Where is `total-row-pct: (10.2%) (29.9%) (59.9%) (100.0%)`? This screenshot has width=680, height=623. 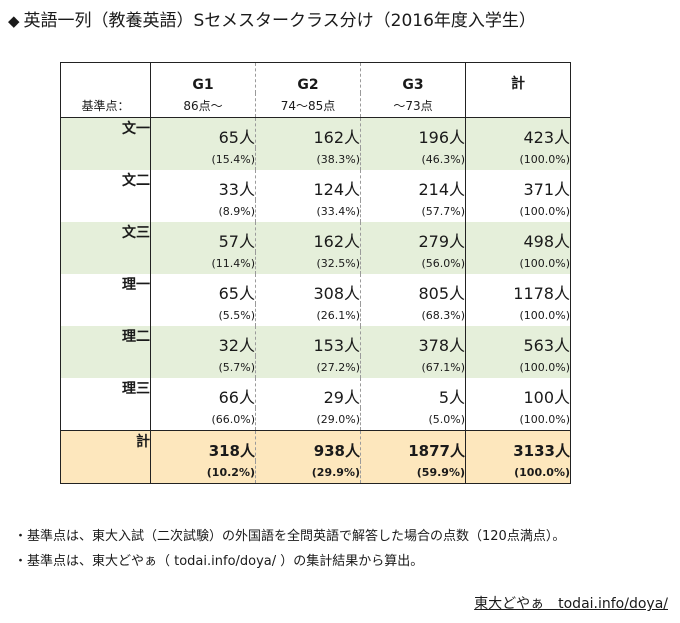 total-row-pct: (10.2%) (29.9%) (59.9%) (100.0%) is located at coordinates (316, 472).